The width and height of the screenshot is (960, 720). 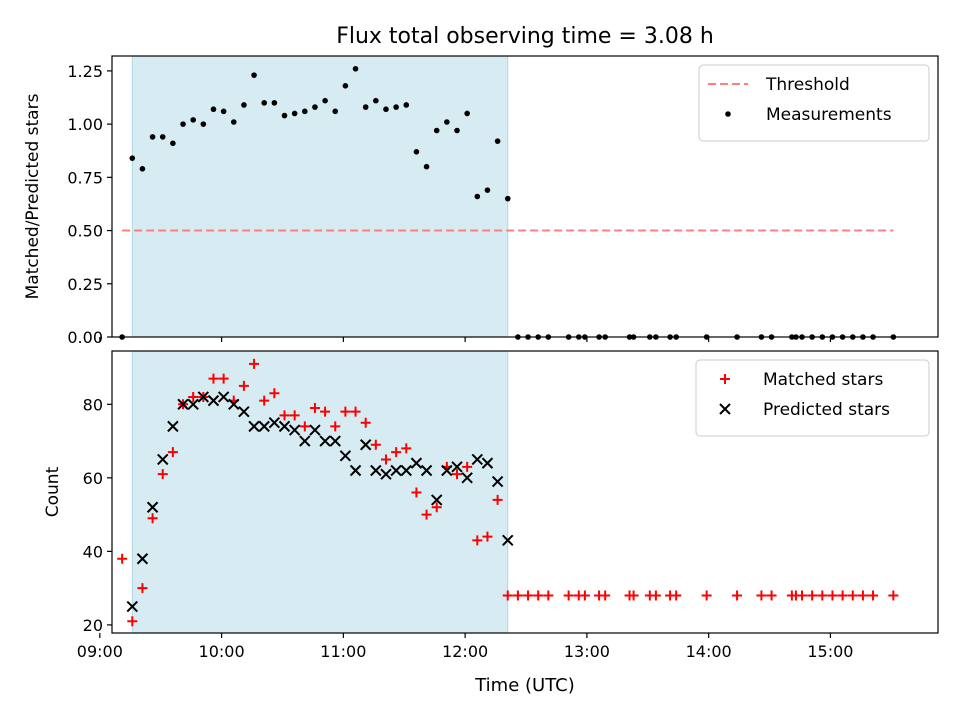 I want to click on y-tick-label: 0.00, so click(x=85, y=337).